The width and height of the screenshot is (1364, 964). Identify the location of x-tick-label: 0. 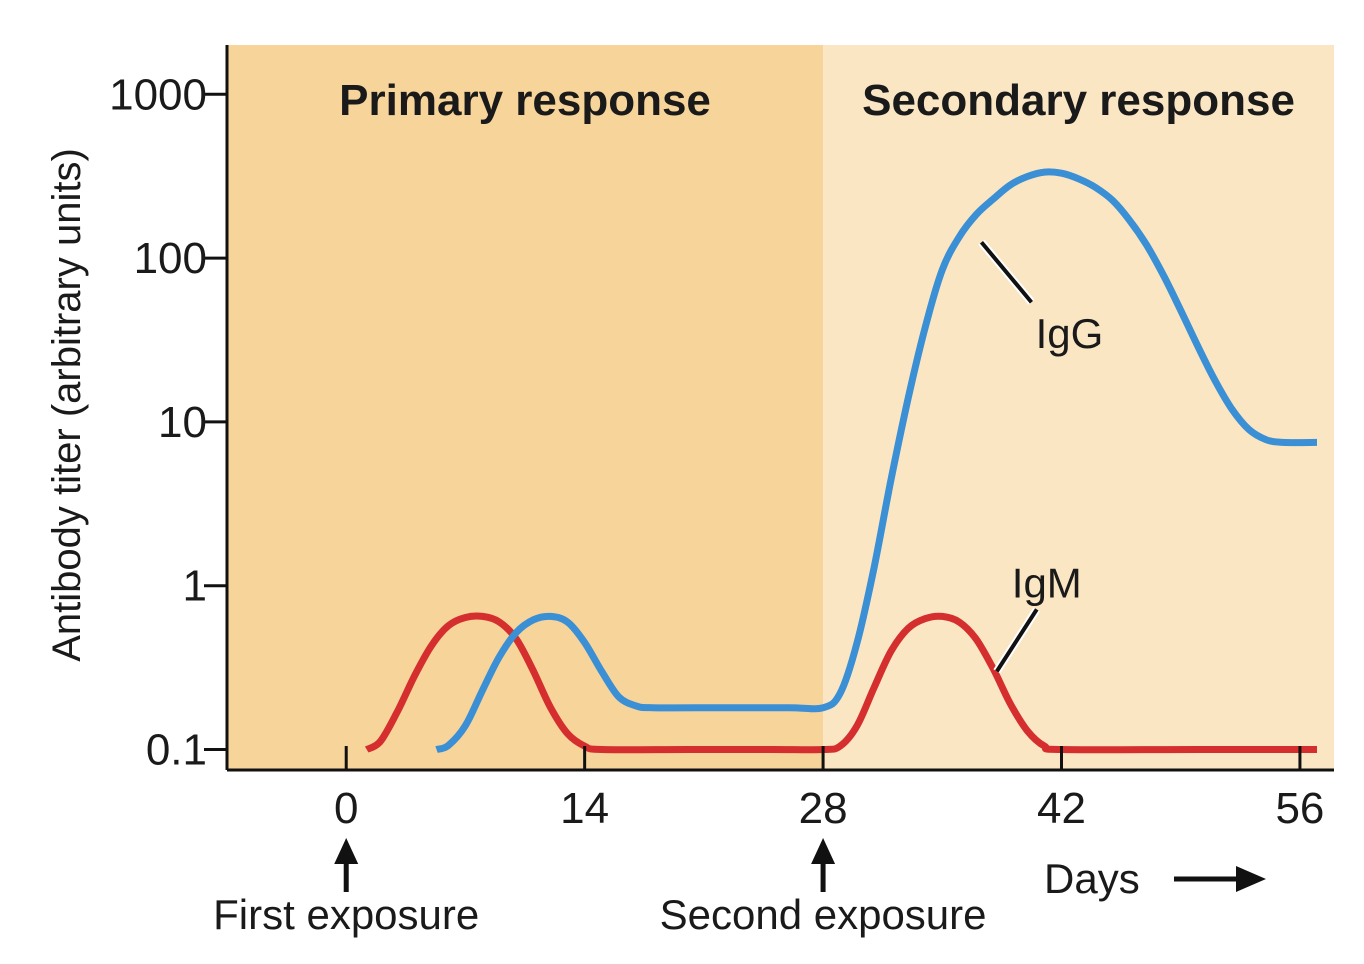
(346, 808).